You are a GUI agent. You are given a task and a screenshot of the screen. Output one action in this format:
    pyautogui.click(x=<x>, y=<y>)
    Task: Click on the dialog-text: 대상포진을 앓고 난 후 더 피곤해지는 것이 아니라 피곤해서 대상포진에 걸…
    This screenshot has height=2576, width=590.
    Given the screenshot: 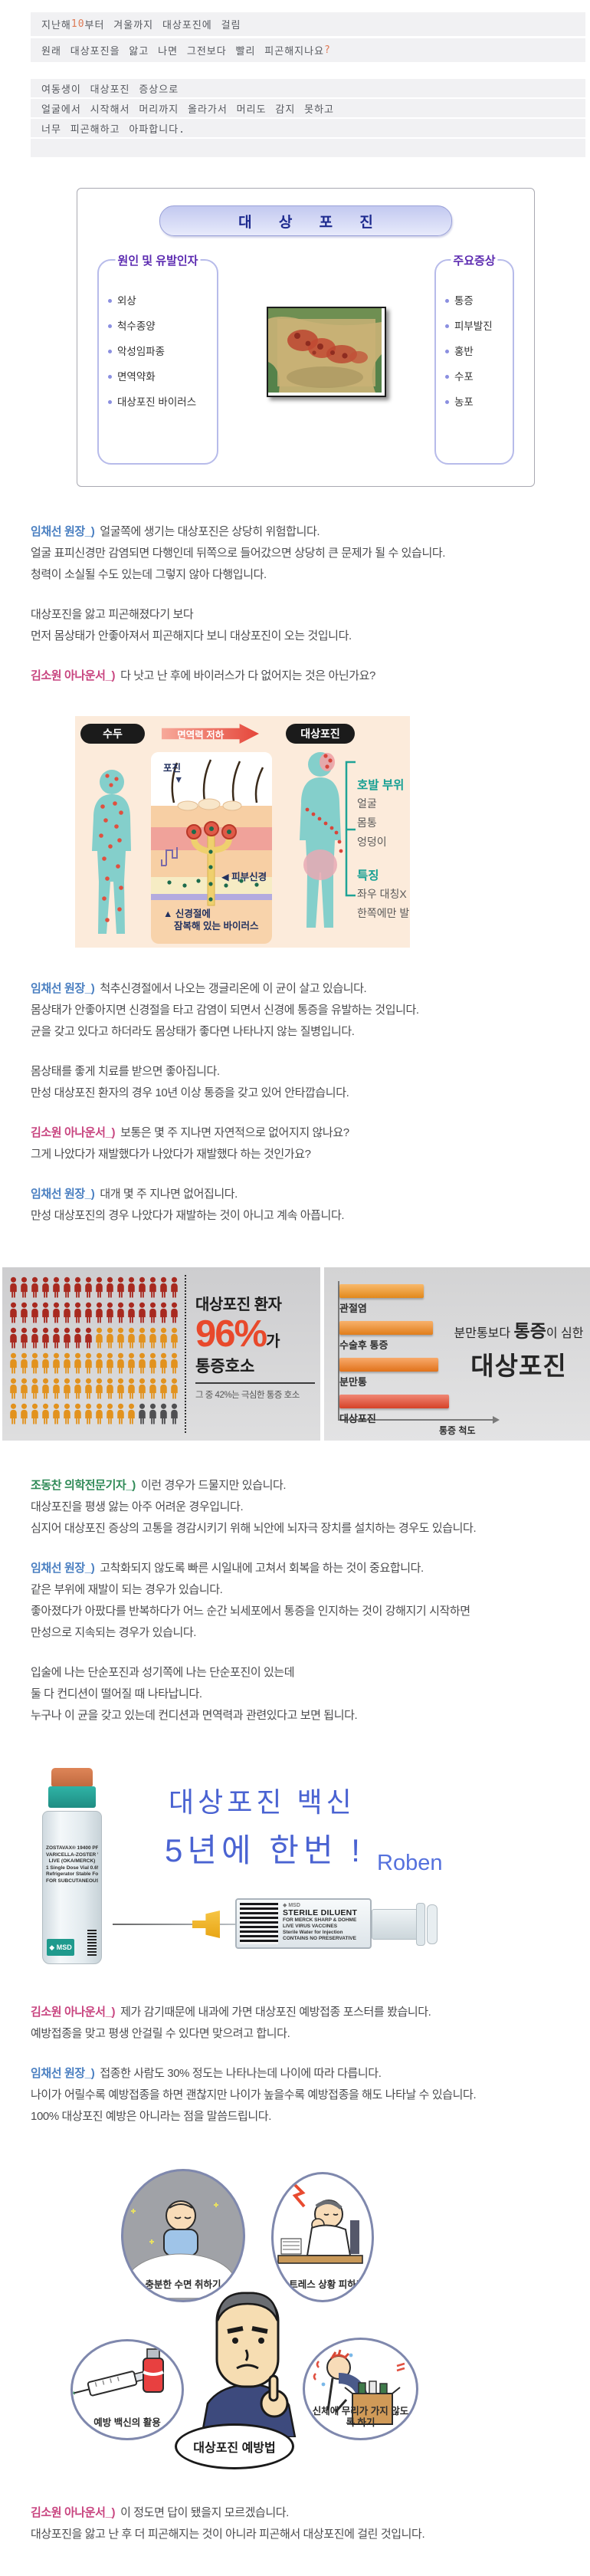 What is the action you would take?
    pyautogui.click(x=228, y=2535)
    